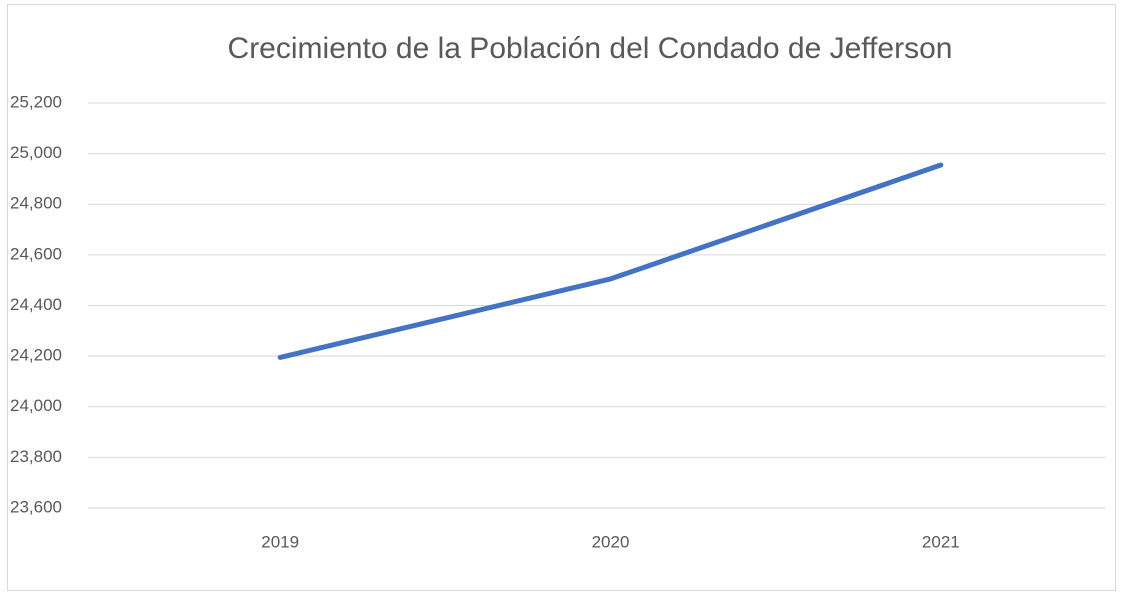 The width and height of the screenshot is (1123, 596). Describe the element at coordinates (36, 152) in the screenshot. I see `y-tick-label: 25,000` at that location.